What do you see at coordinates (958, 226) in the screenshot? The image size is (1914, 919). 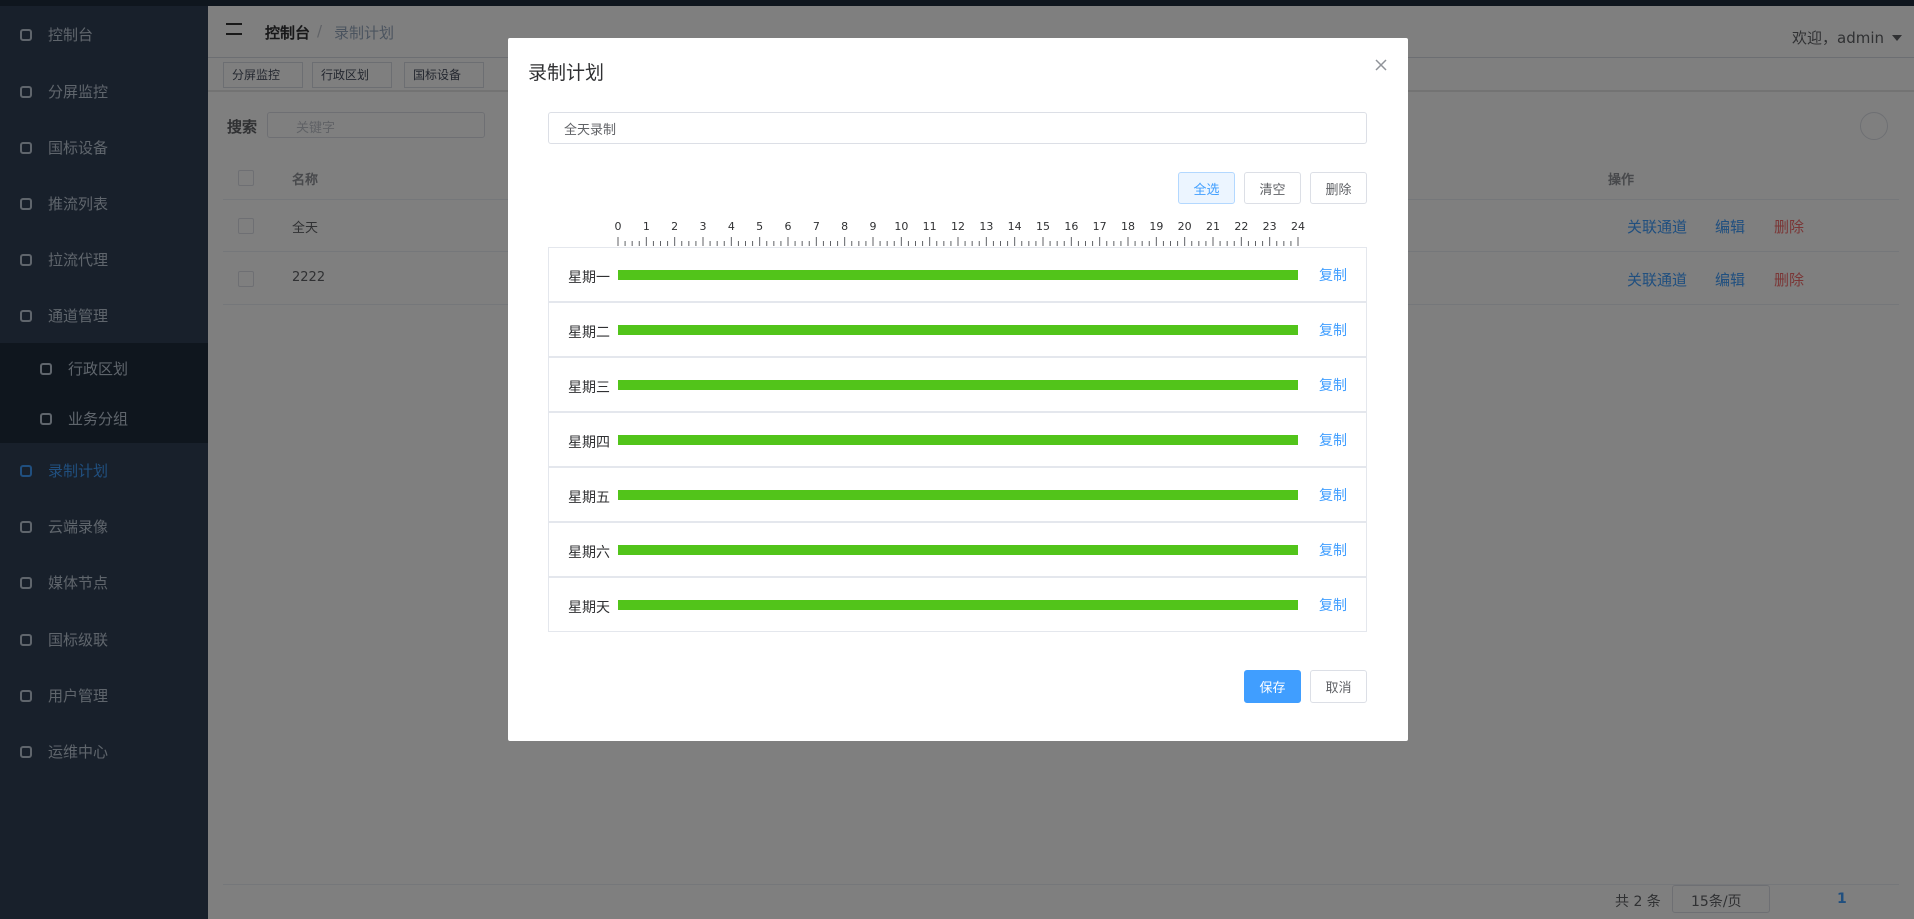 I see `tick-label: 12` at bounding box center [958, 226].